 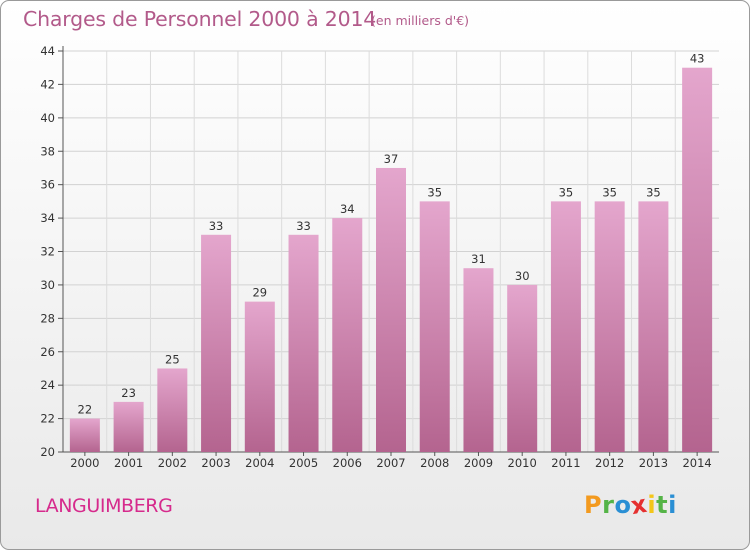 What do you see at coordinates (47, 385) in the screenshot?
I see `y-tick-label: 24` at bounding box center [47, 385].